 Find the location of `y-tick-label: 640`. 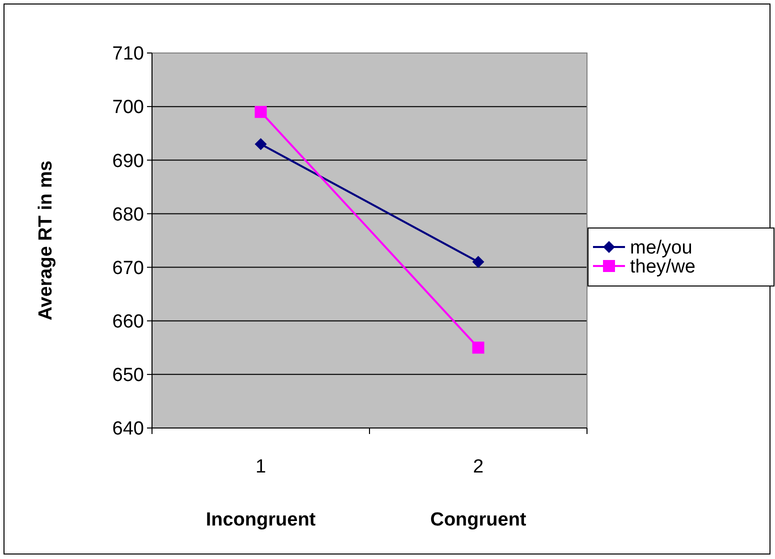

y-tick-label: 640 is located at coordinates (128, 429).